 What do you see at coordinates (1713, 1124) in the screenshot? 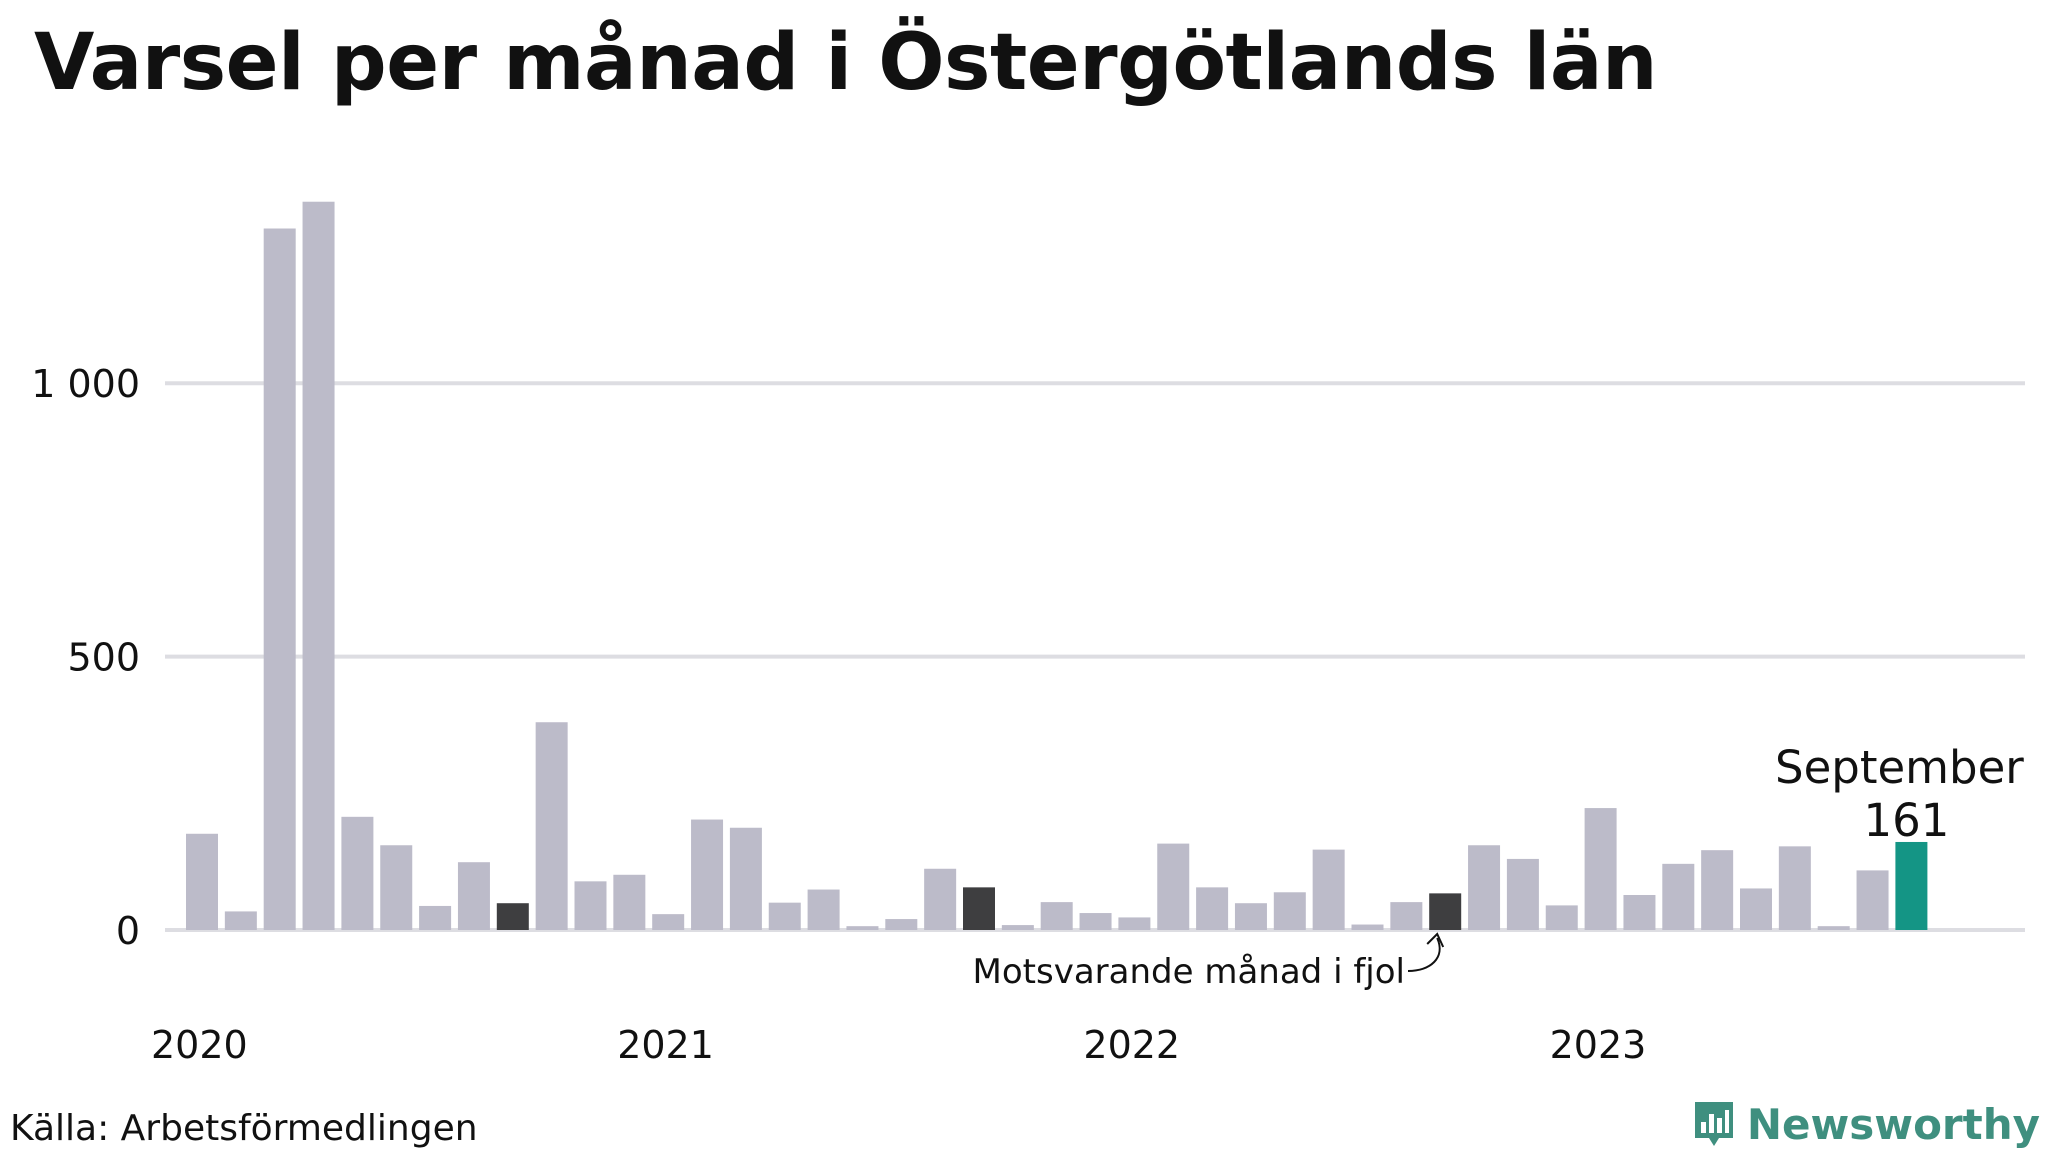
I see `bar-chart-badge-icon` at bounding box center [1713, 1124].